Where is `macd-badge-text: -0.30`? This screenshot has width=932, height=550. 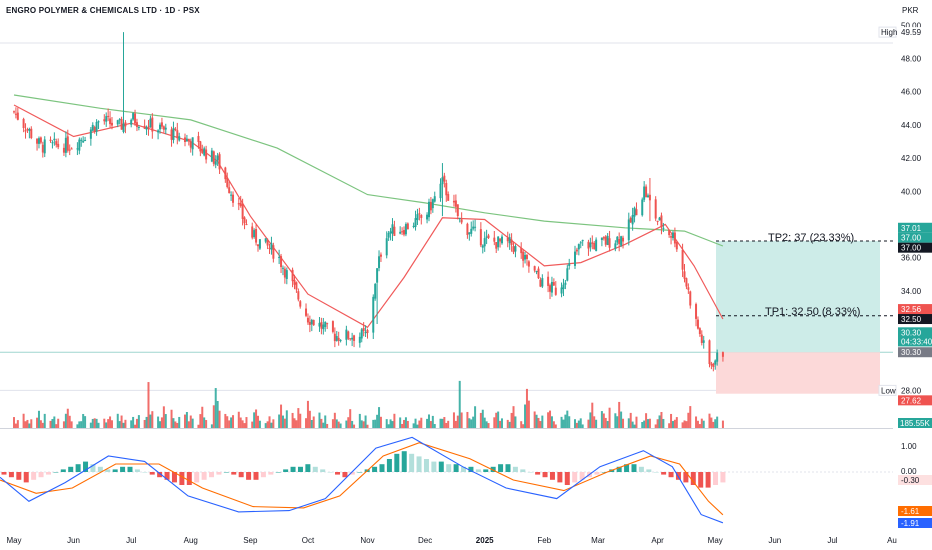 macd-badge-text: -0.30 is located at coordinates (910, 480).